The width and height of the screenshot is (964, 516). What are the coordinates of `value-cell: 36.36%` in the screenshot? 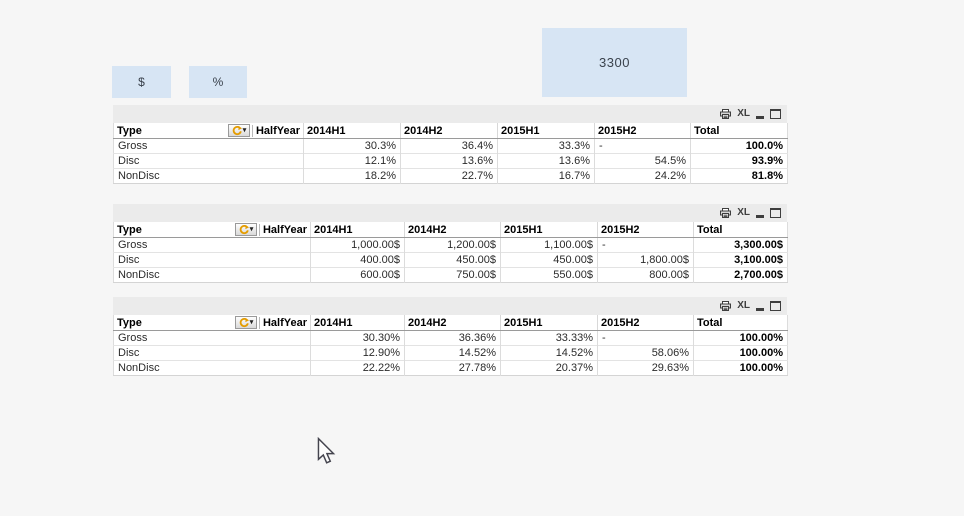 It's located at (452, 338).